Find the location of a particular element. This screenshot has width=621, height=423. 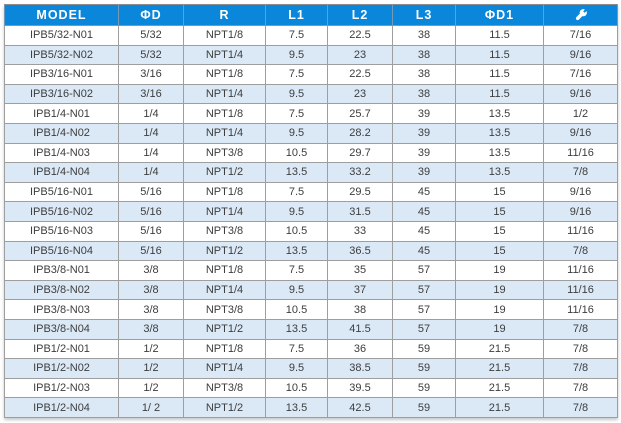

cell-l2: 37 is located at coordinates (360, 290).